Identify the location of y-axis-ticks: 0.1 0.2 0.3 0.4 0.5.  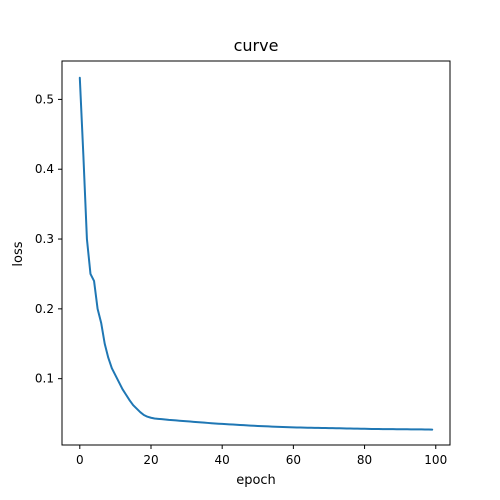
(48, 239).